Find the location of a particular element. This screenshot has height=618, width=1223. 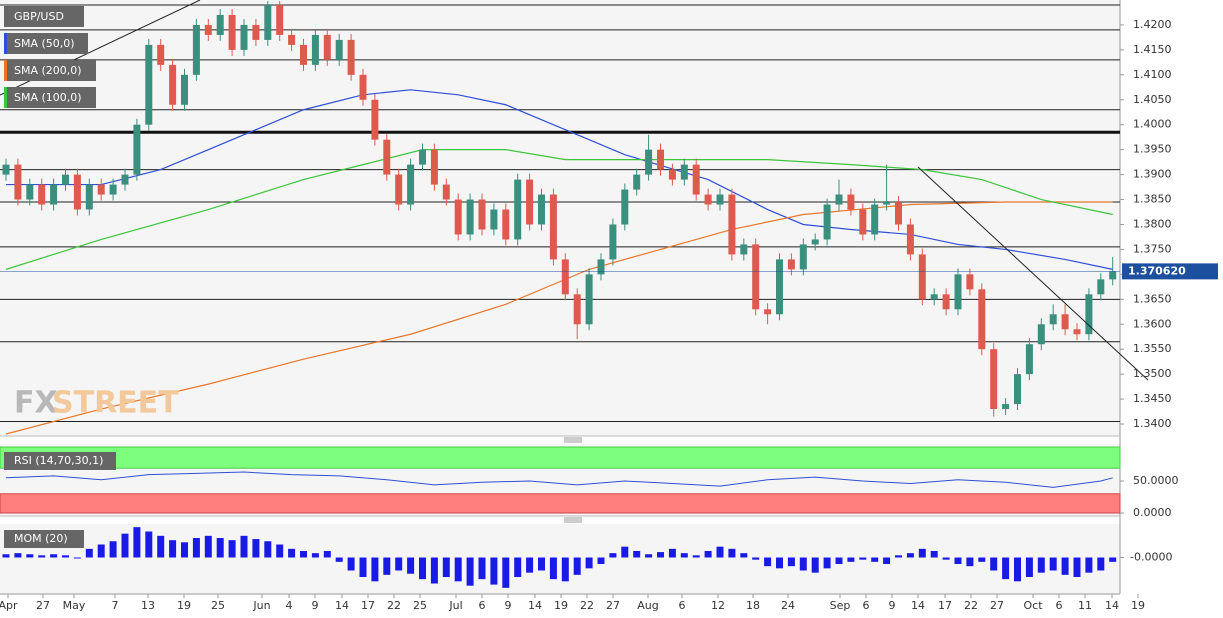

x-tick-label: 25 is located at coordinates (420, 605).